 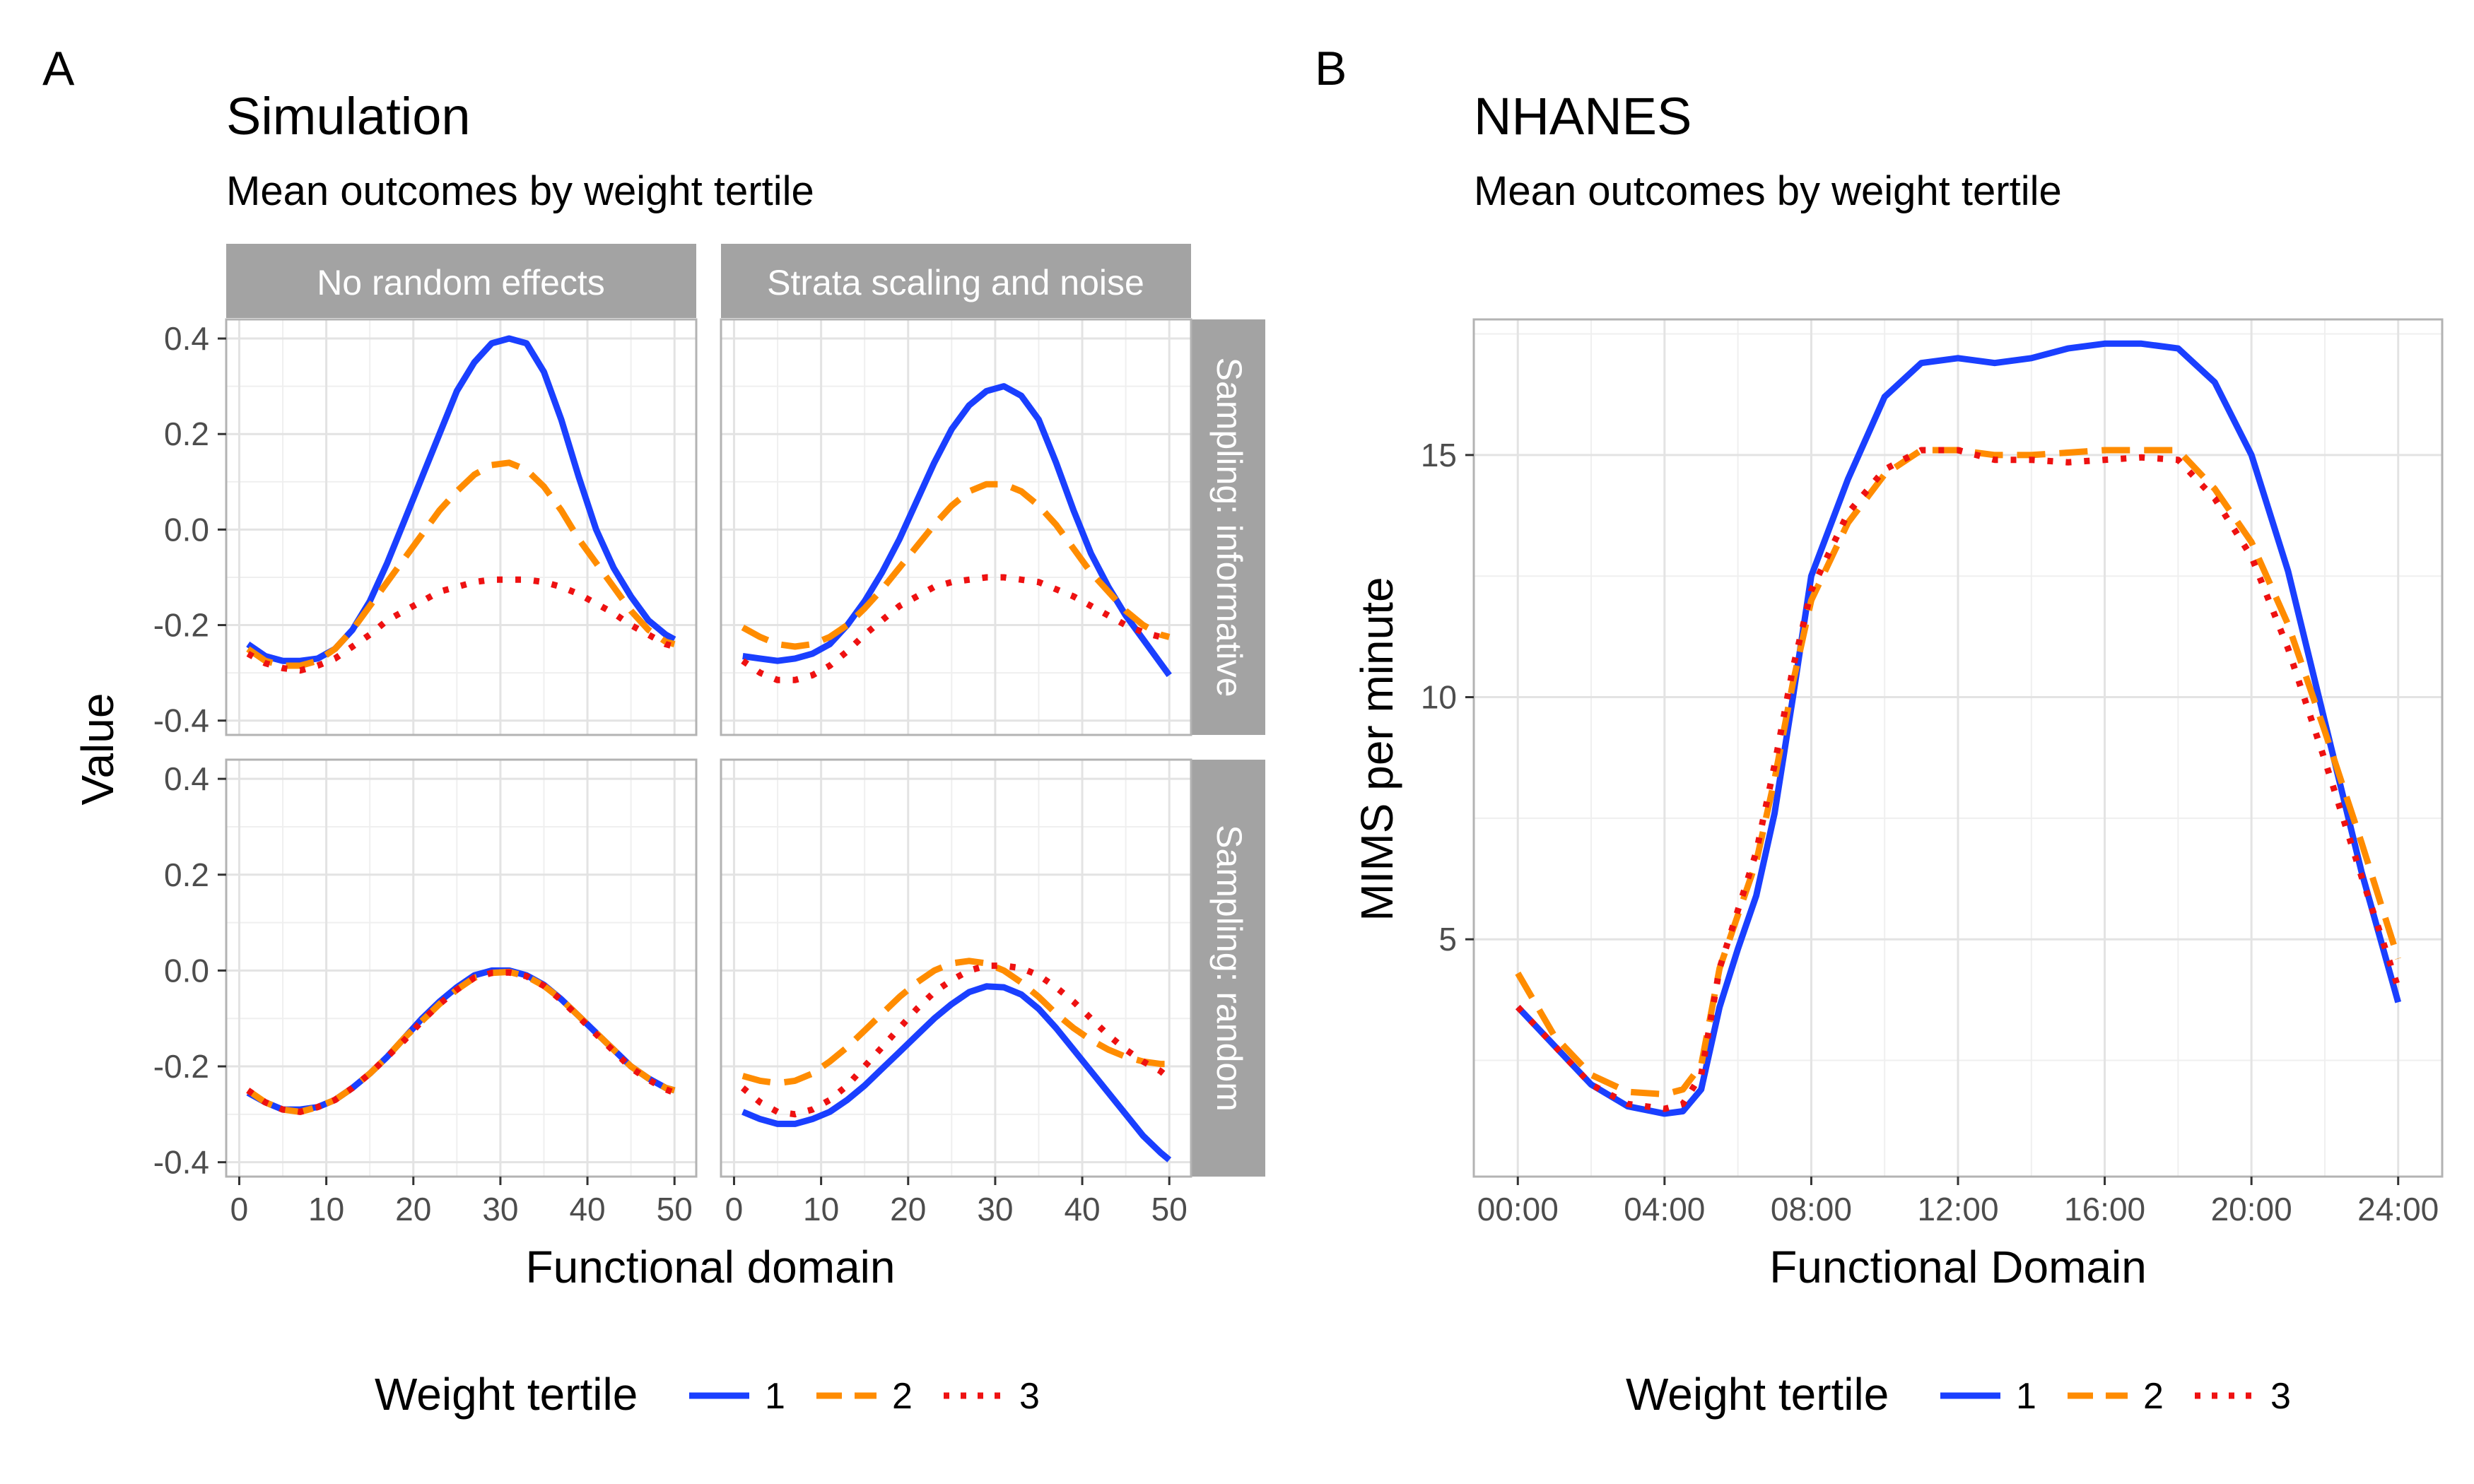 I want to click on strip-row-2-label: Sampling: random, so click(x=1229, y=968).